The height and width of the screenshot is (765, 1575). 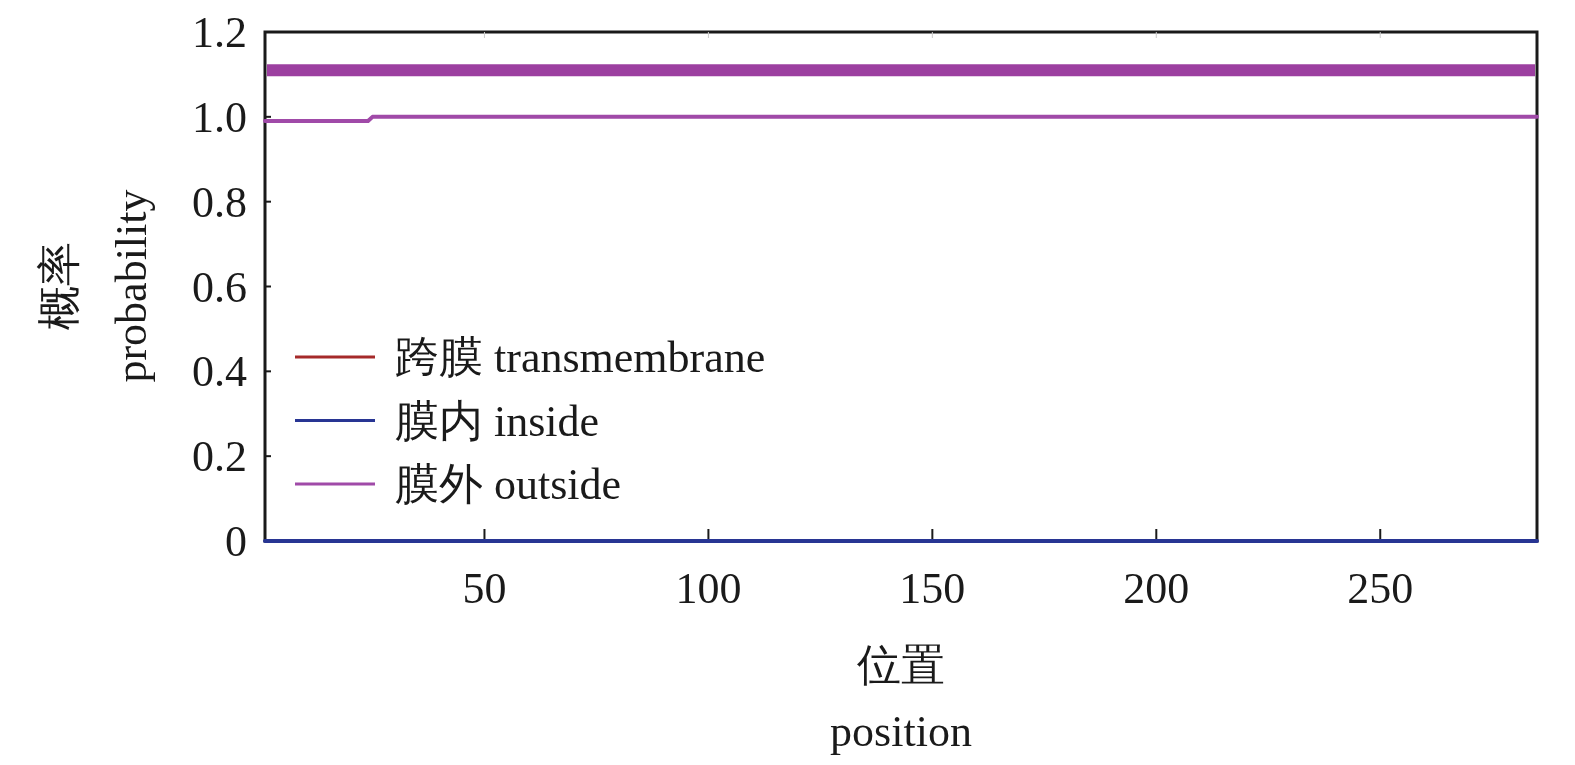 I want to click on x-tick-label: 50, so click(x=484, y=588).